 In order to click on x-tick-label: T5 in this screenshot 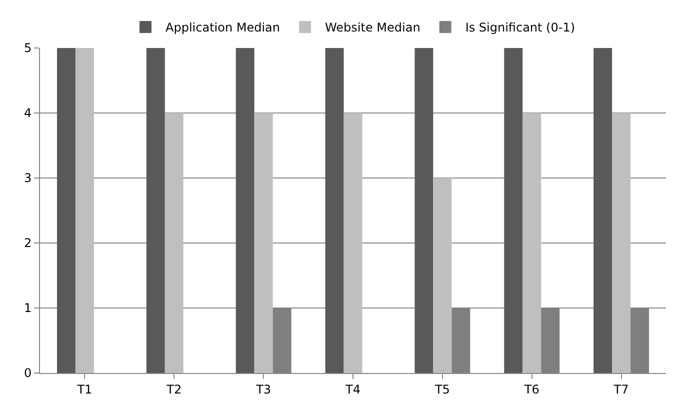, I will do `click(442, 389)`.